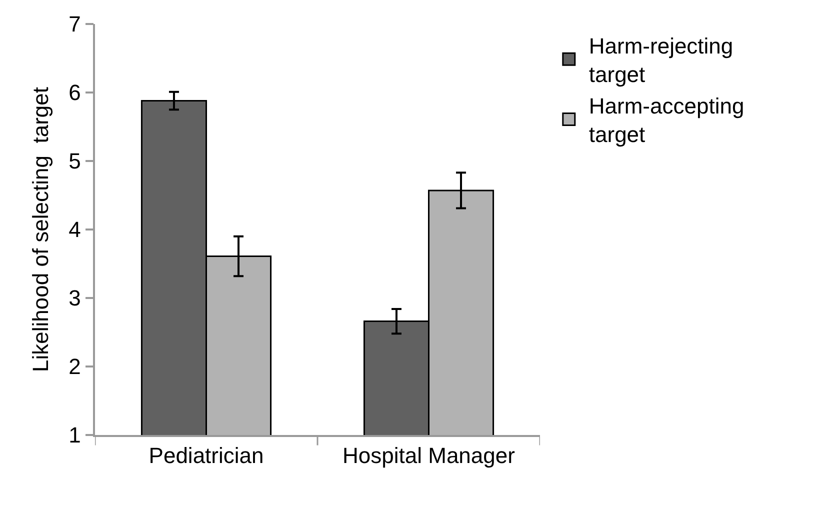 This screenshot has height=506, width=840. I want to click on y-tick-label: 4, so click(74, 229).